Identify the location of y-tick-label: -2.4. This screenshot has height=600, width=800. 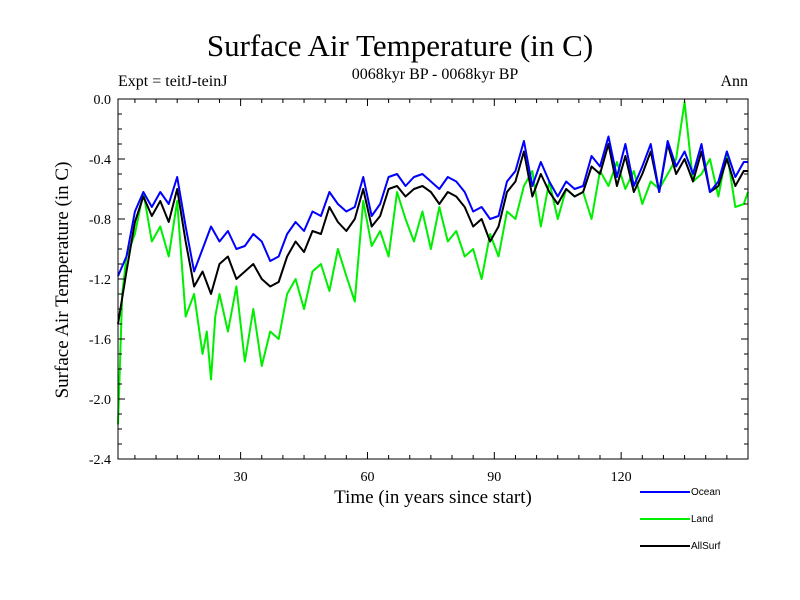
(100, 460).